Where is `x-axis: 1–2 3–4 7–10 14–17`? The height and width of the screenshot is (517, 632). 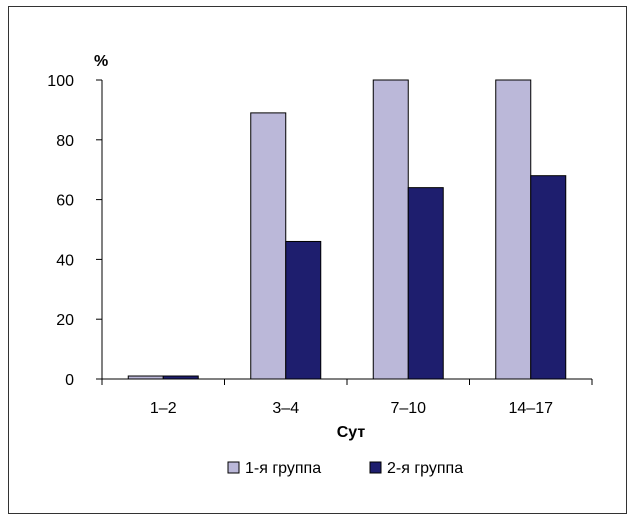 x-axis: 1–2 3–4 7–10 14–17 is located at coordinates (347, 397).